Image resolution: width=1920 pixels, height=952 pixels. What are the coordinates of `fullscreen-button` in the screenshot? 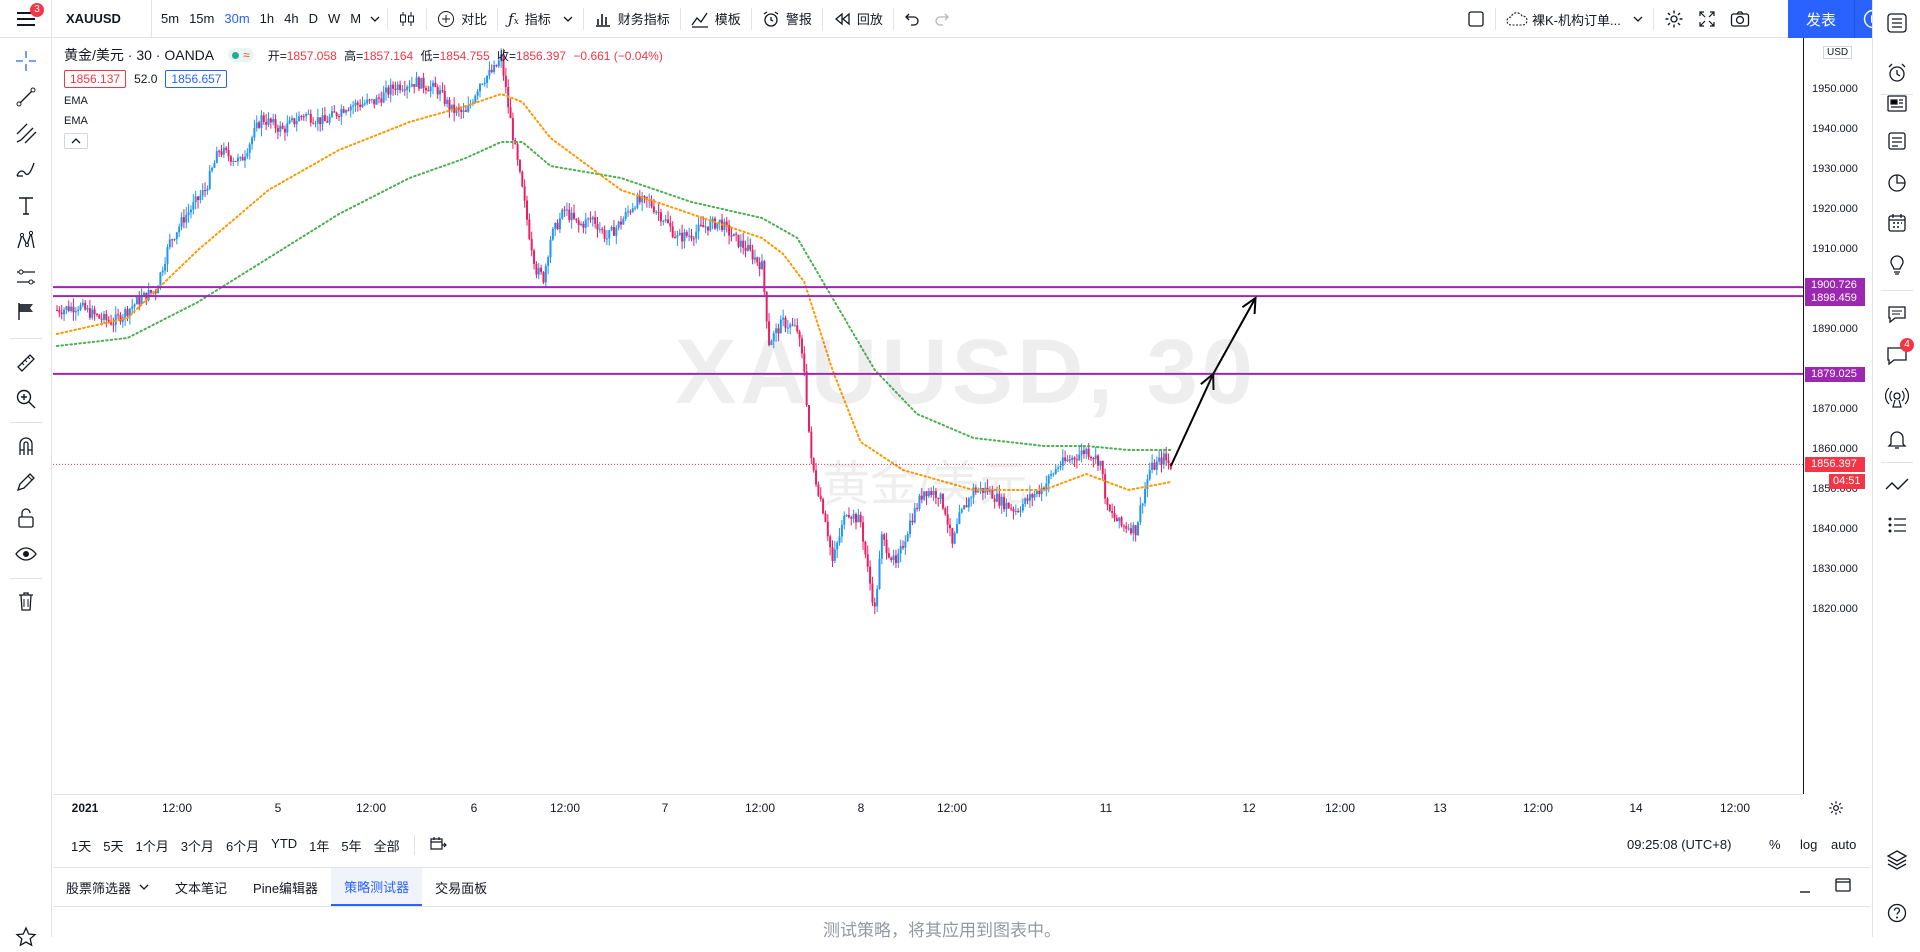 It's located at (1707, 19).